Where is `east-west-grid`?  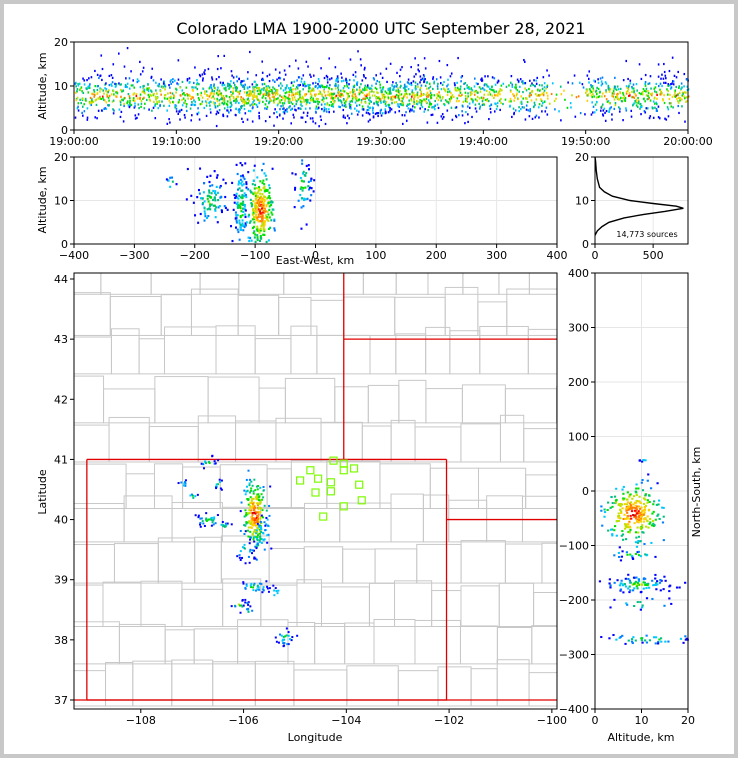
east-west-grid is located at coordinates (315, 200).